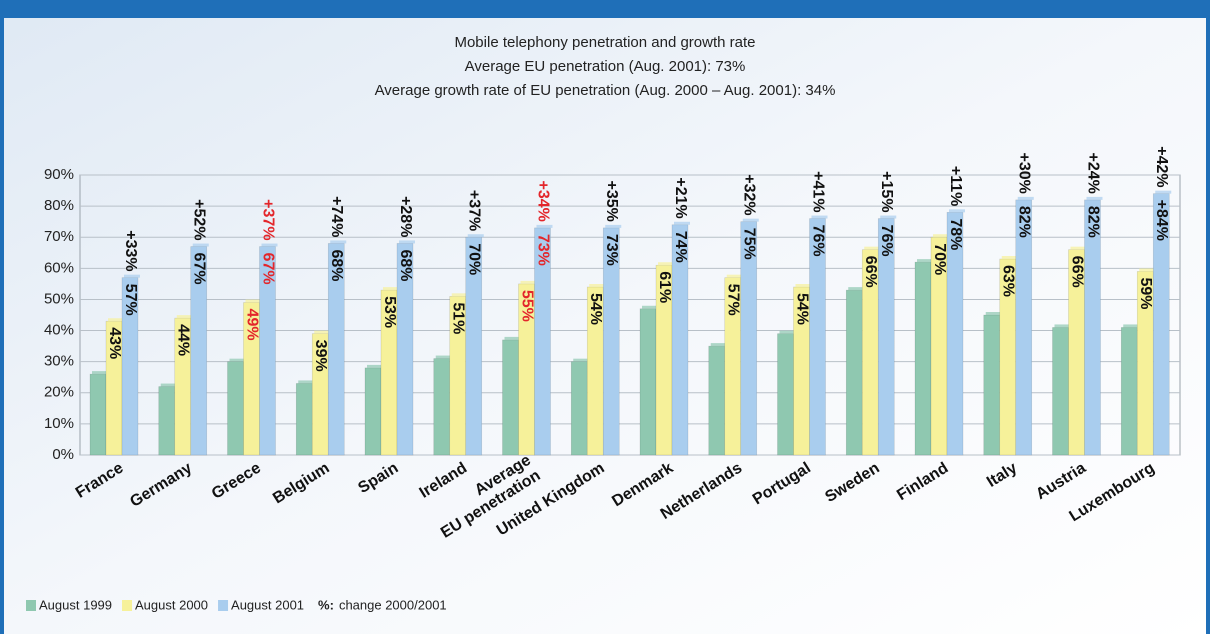  I want to click on legend-label: August 2000, so click(171, 604).